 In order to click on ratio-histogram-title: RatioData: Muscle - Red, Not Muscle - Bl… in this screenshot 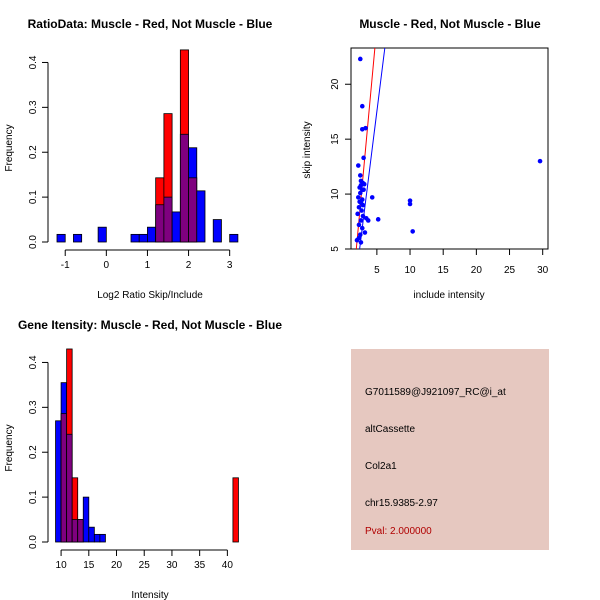, I will do `click(150, 24)`.